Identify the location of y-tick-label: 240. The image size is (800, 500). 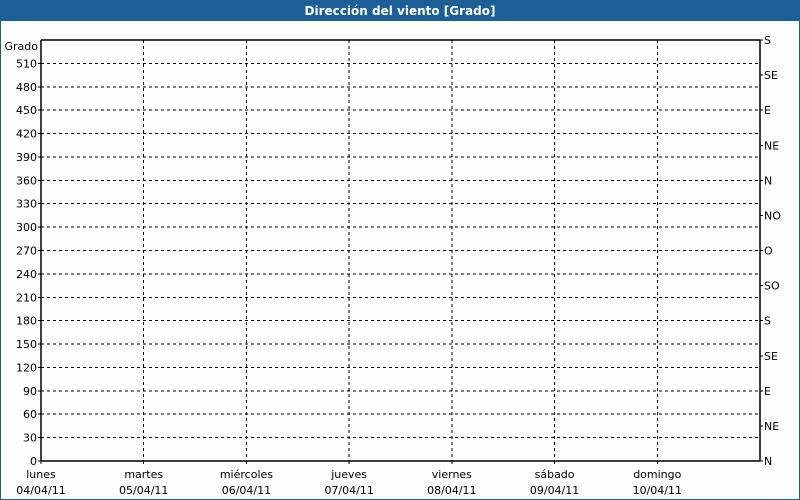
(26, 274).